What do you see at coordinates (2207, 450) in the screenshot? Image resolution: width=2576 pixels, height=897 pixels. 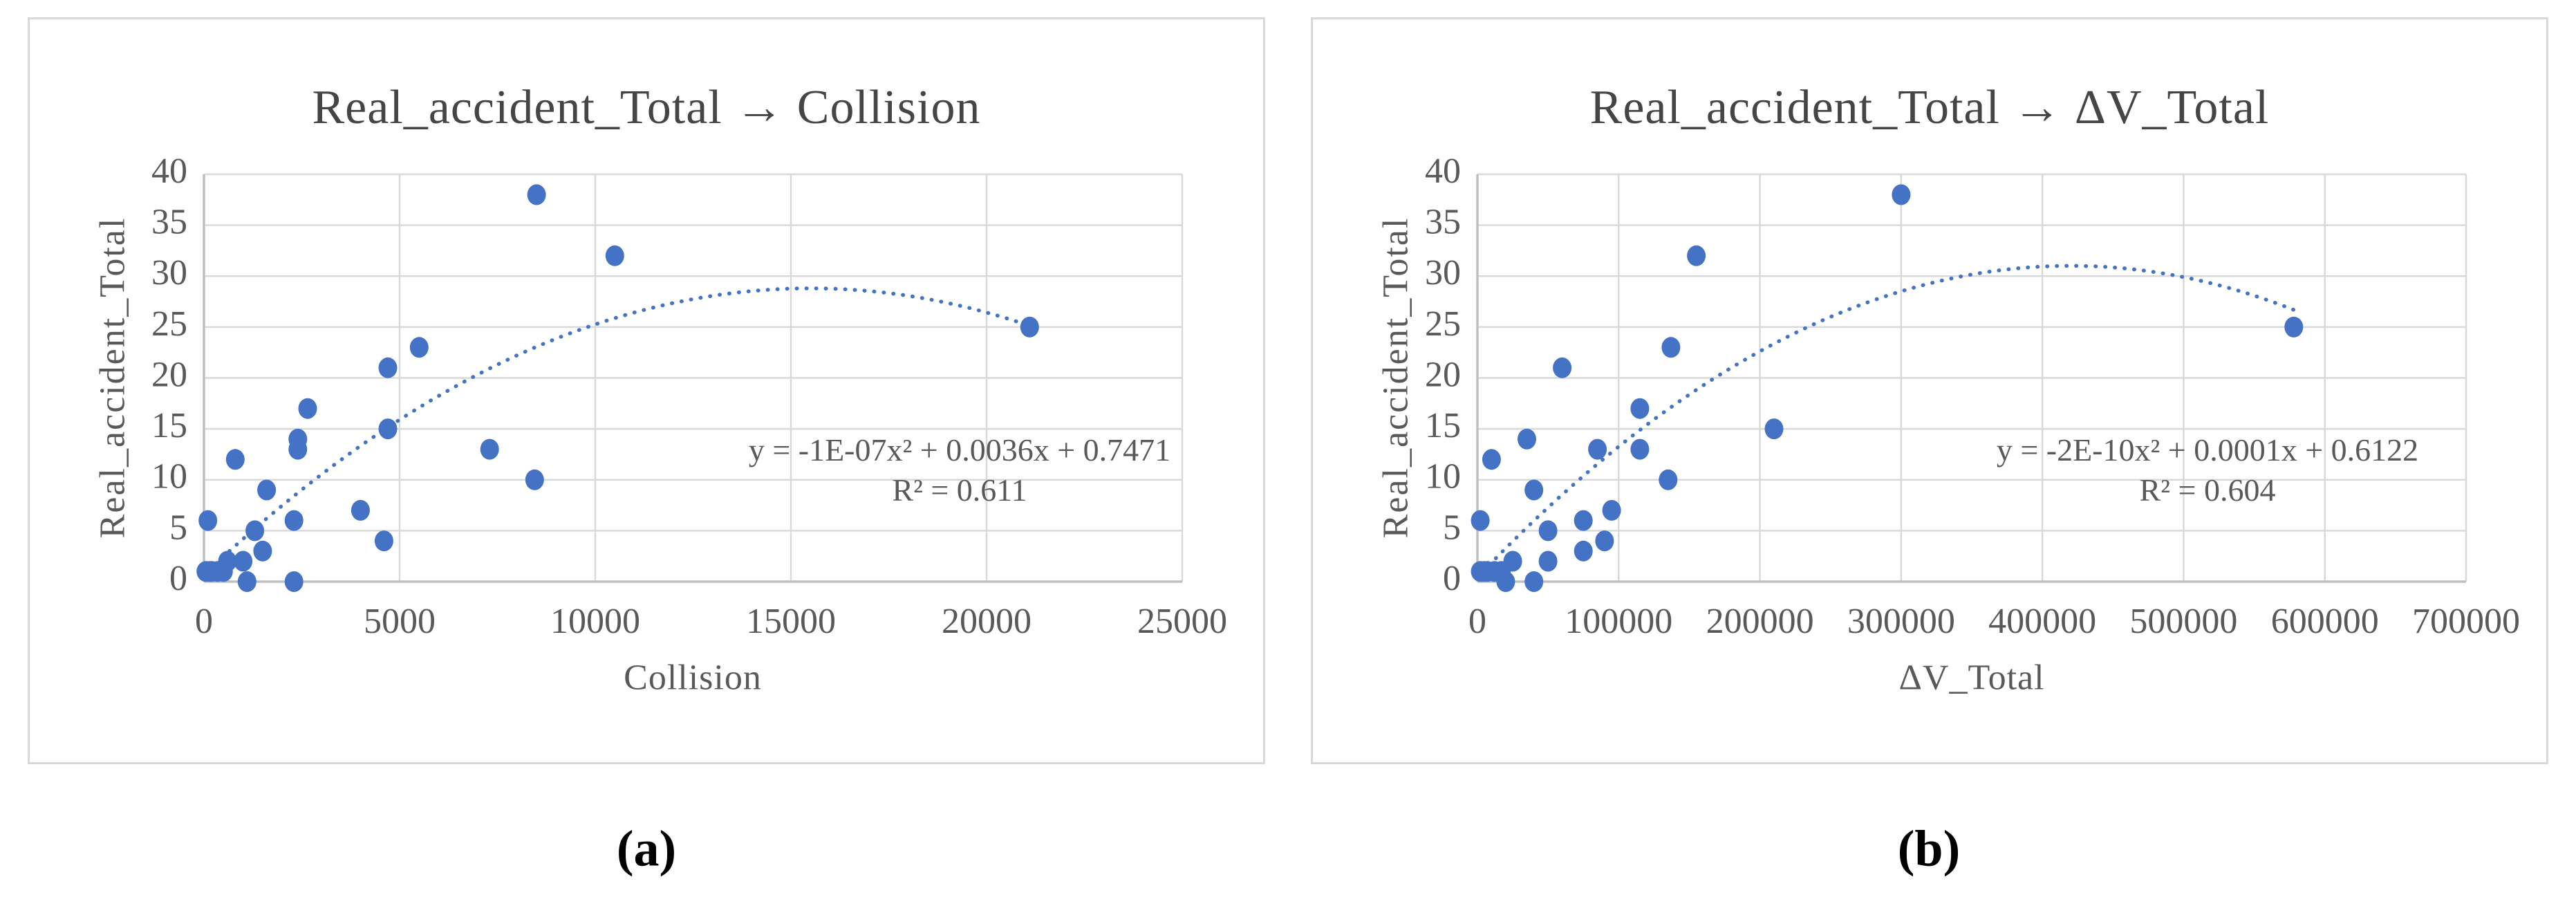 I see `equation-line: y = -2E-10x² + 0.0001x + 0.6122` at bounding box center [2207, 450].